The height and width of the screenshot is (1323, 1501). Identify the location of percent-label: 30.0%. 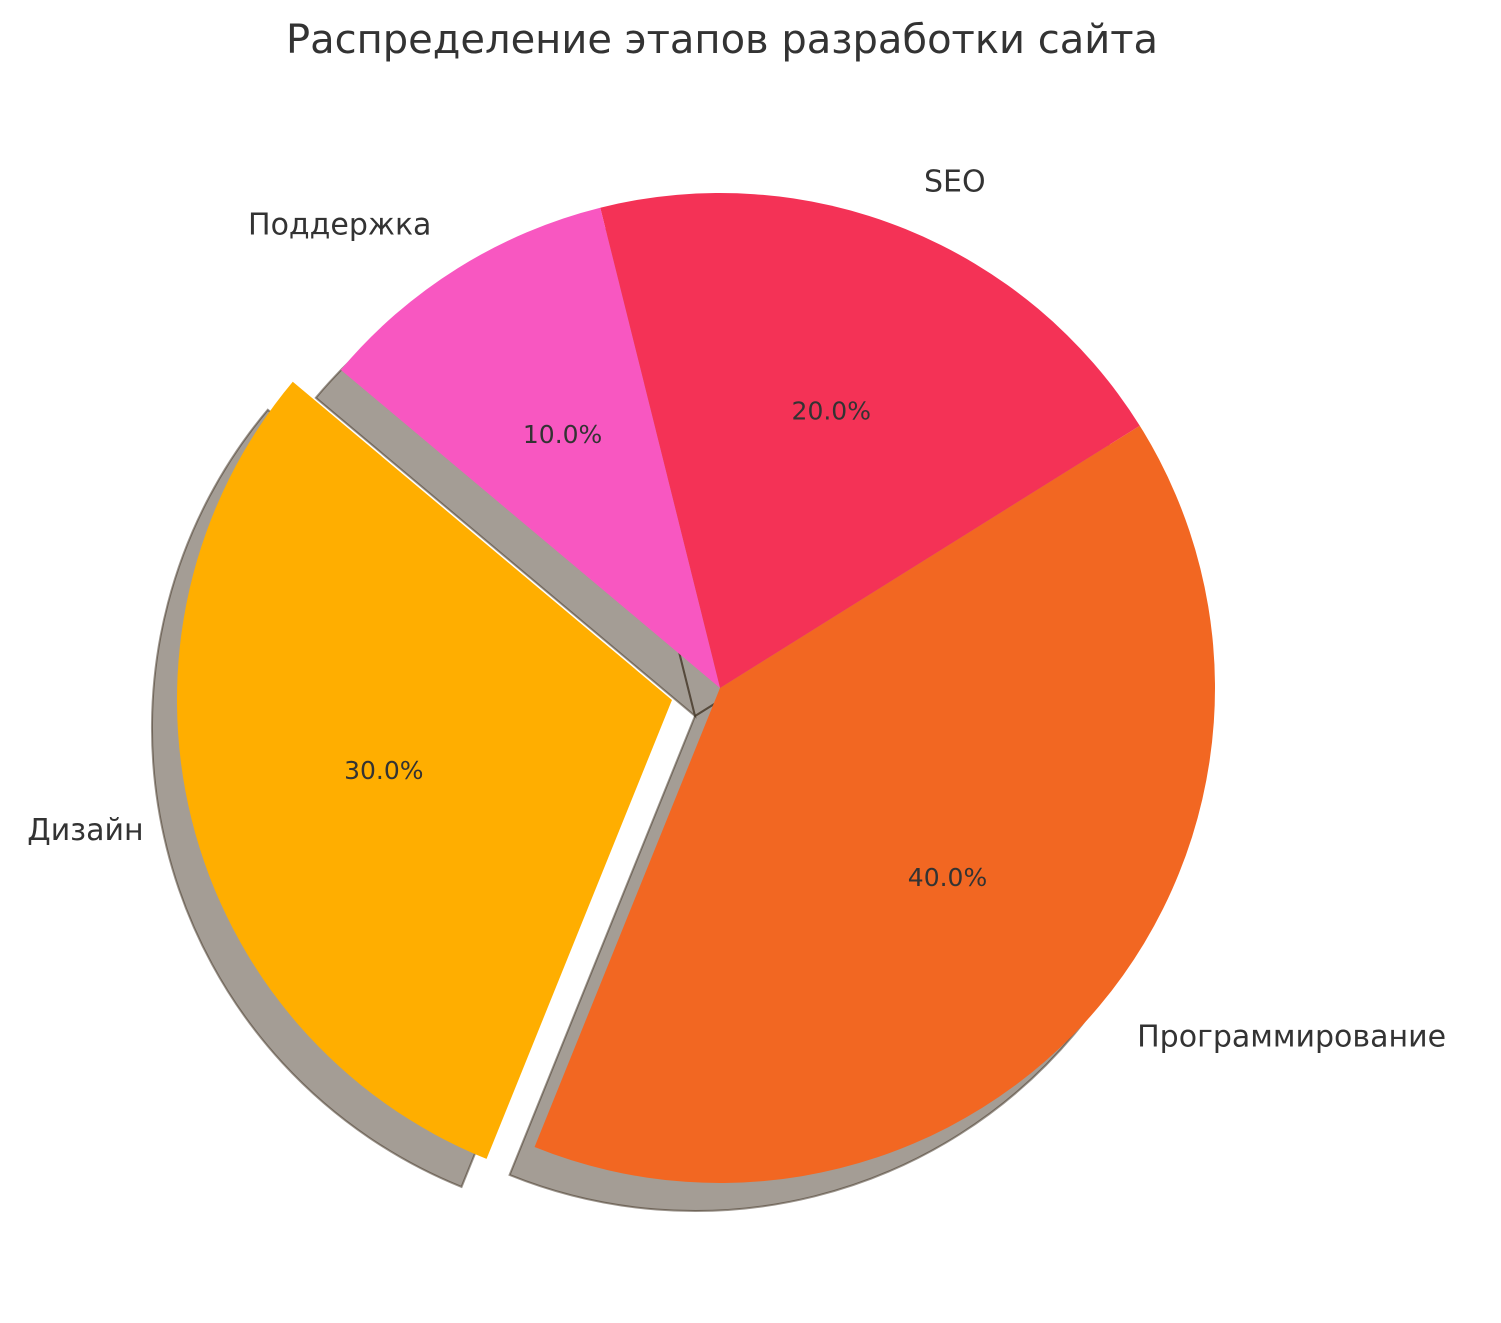
(383, 770).